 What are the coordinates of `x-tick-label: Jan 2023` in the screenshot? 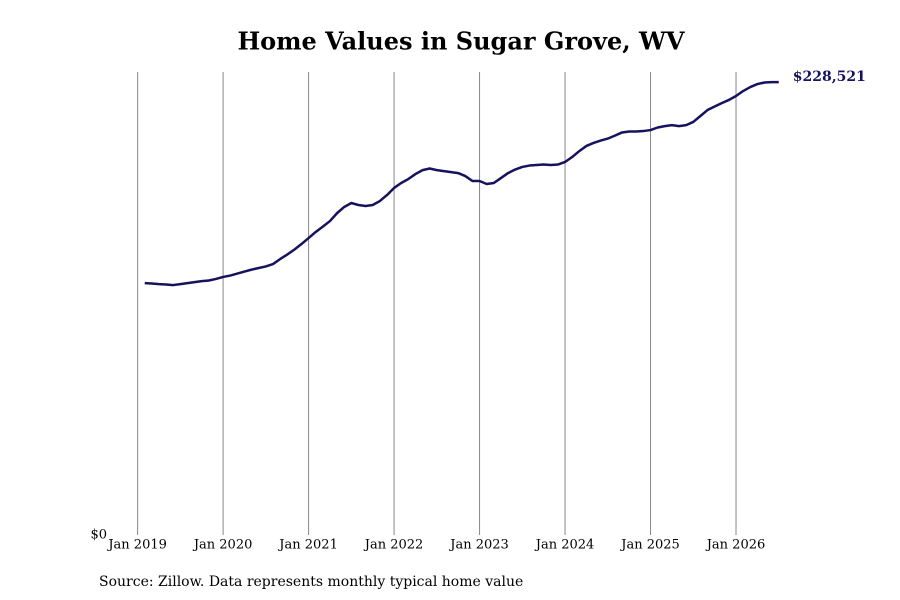 It's located at (478, 545).